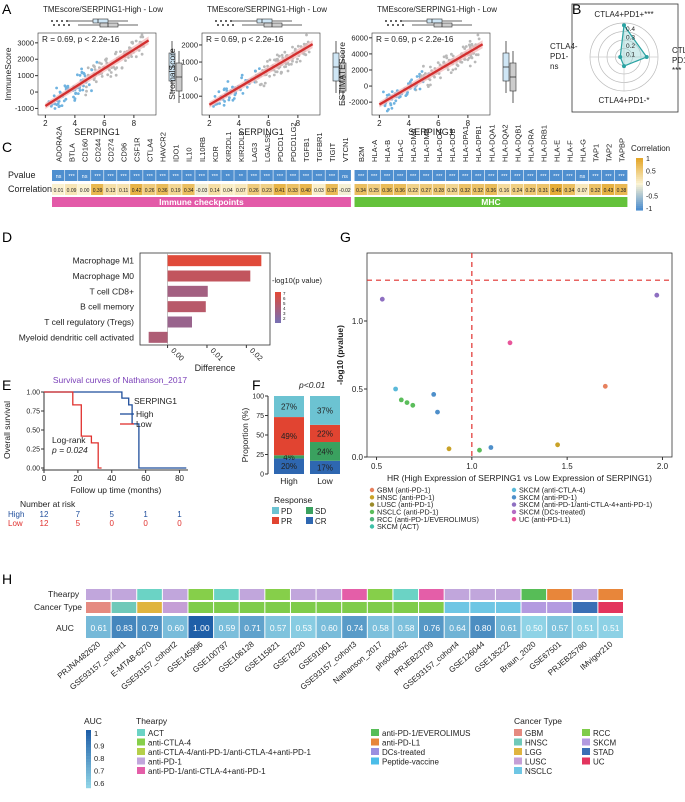  Describe the element at coordinates (124, 628) in the screenshot. I see `auc-cell-label: 0.83` at that location.